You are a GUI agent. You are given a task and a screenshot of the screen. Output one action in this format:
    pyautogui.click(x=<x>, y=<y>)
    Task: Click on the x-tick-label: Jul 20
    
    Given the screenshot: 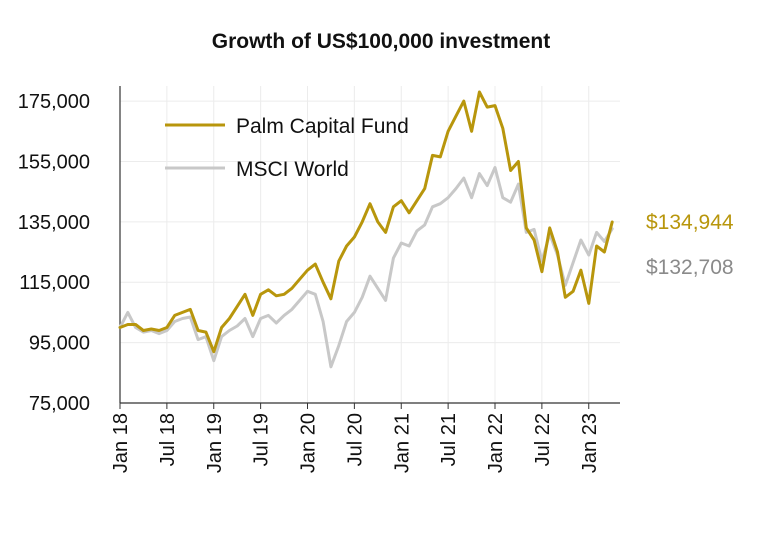 What is the action you would take?
    pyautogui.click(x=355, y=439)
    